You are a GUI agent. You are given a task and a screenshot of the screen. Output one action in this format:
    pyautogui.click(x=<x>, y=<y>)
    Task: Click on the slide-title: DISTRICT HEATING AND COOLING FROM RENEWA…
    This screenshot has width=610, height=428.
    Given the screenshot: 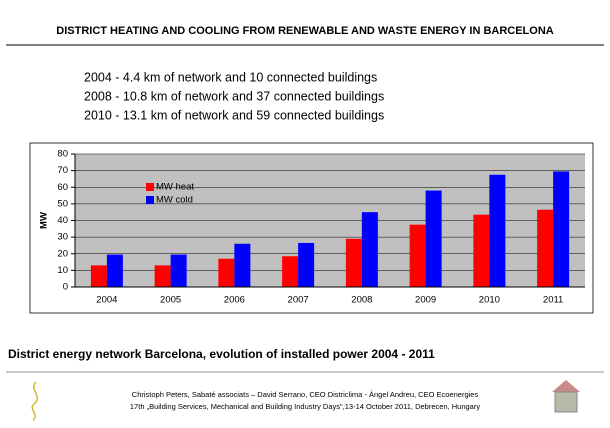 What is the action you would take?
    pyautogui.click(x=305, y=31)
    